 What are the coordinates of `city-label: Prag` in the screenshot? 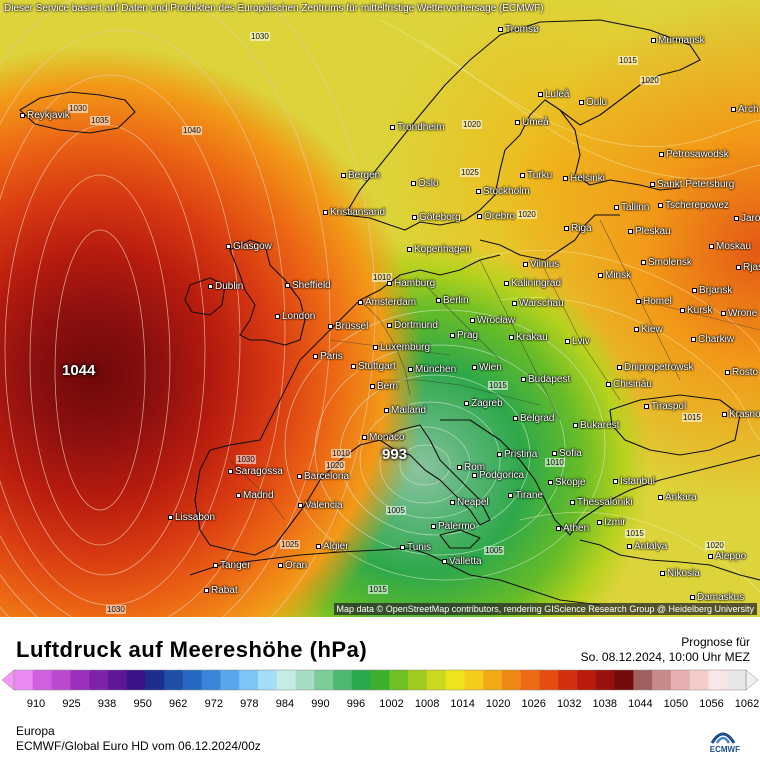 It's located at (464, 335).